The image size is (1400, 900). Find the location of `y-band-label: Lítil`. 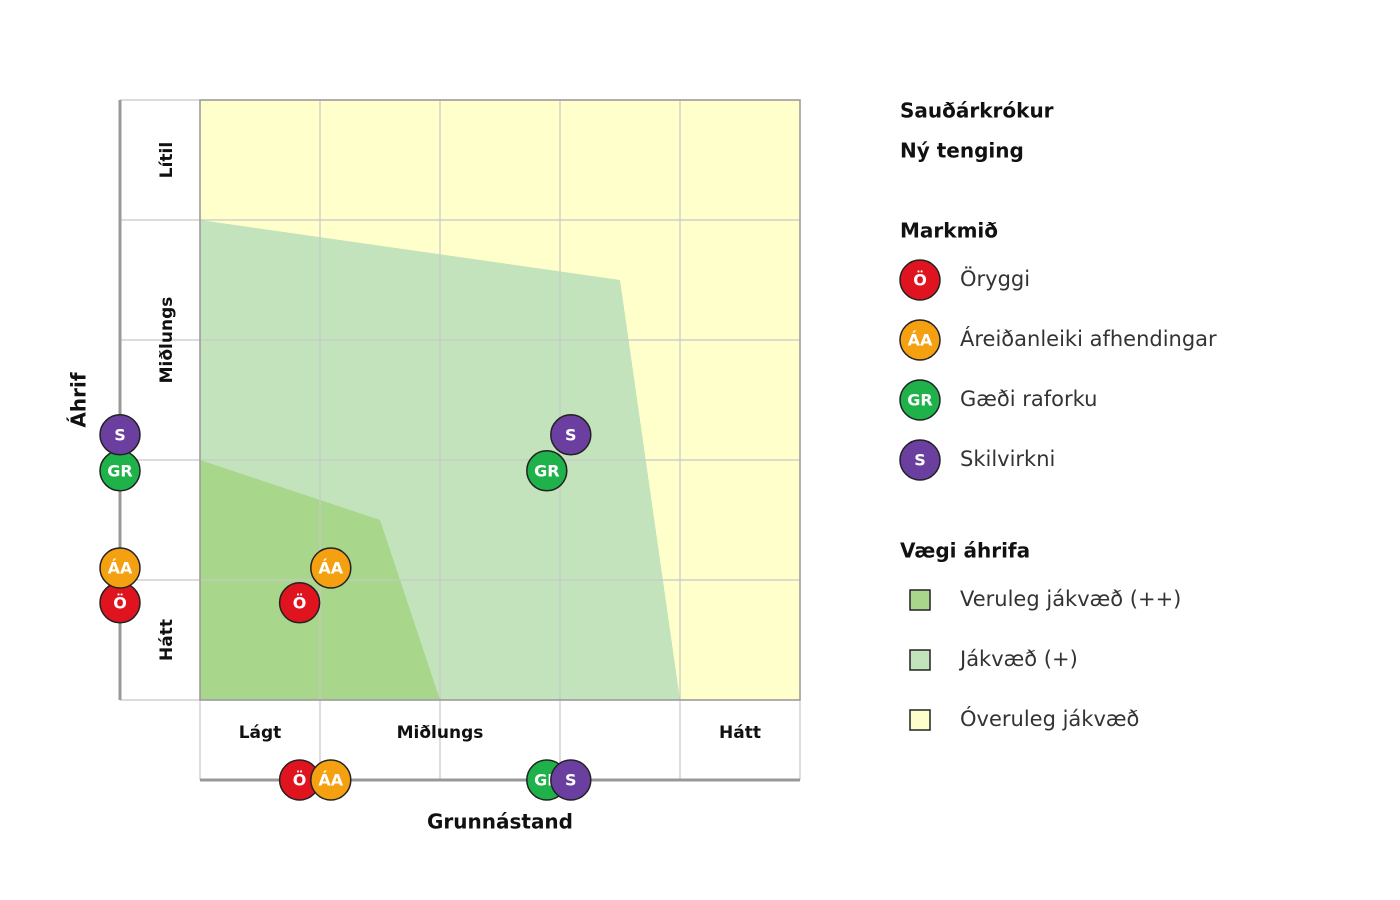

y-band-label: Lítil is located at coordinates (167, 160).